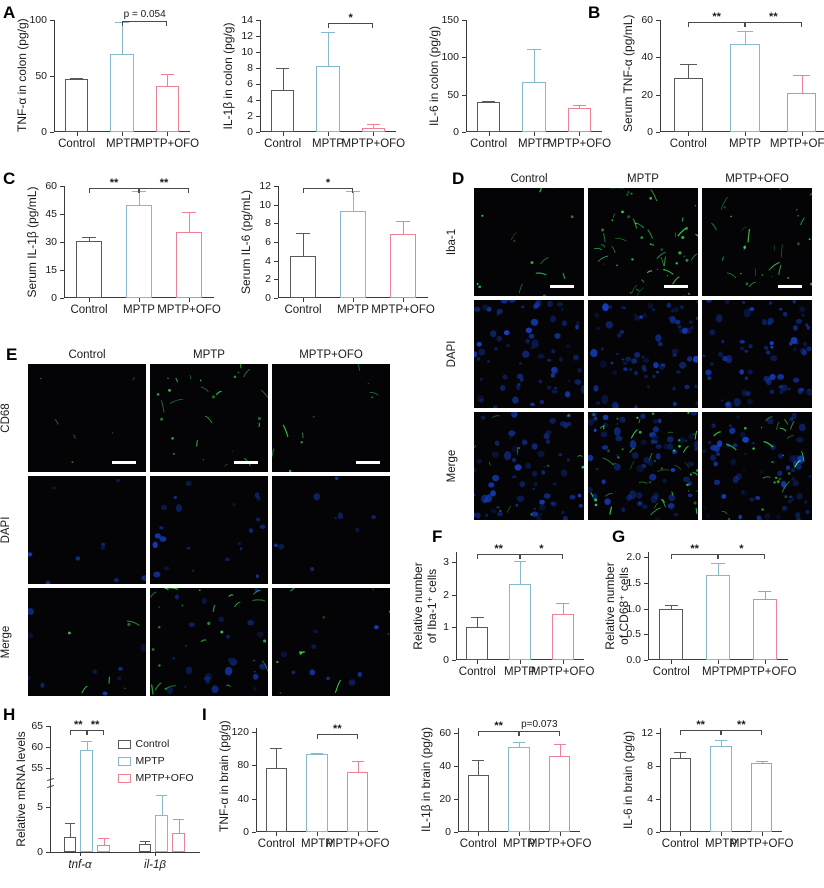 The width and height of the screenshot is (824, 888). What do you see at coordinates (124, 744) in the screenshot?
I see `legend-swatch-ctrl` at bounding box center [124, 744].